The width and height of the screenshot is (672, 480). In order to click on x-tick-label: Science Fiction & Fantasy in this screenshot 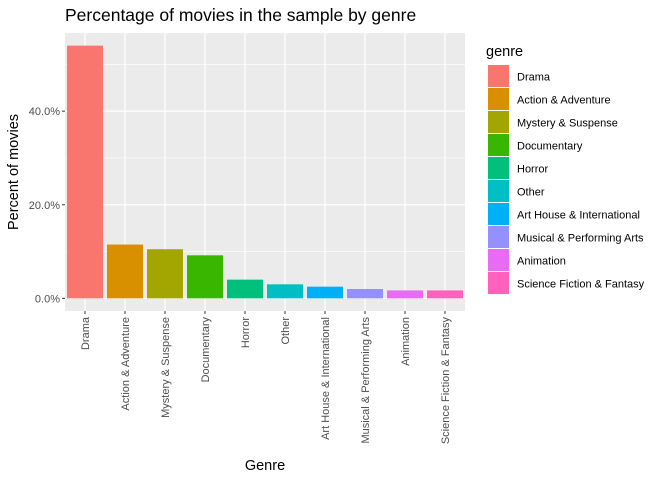, I will do `click(446, 381)`.